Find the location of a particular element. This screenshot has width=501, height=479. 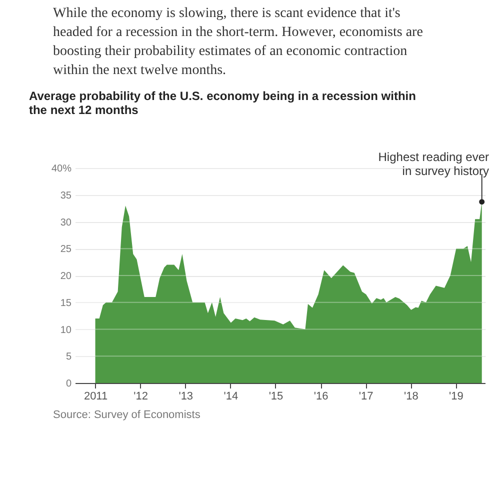

x-tick-label: '17 is located at coordinates (366, 396).